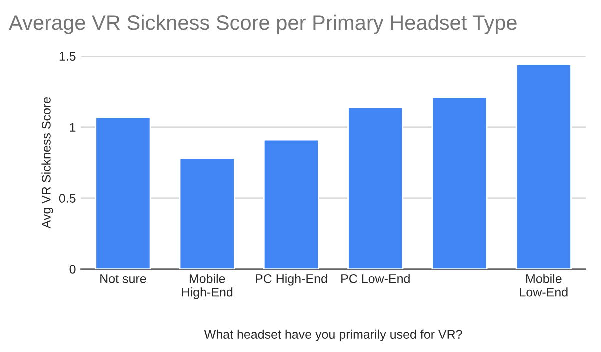 Image resolution: width=601 pixels, height=352 pixels. I want to click on x-tick-label: Not sure, so click(123, 279).